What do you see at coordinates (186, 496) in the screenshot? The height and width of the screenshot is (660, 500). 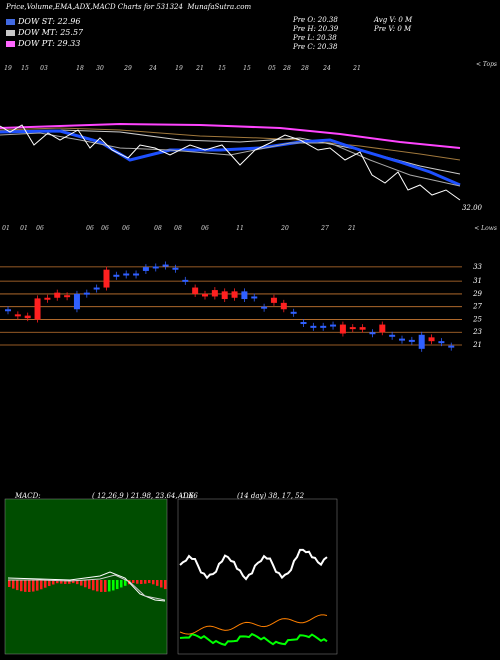 I see `adx-title: ADX` at bounding box center [186, 496].